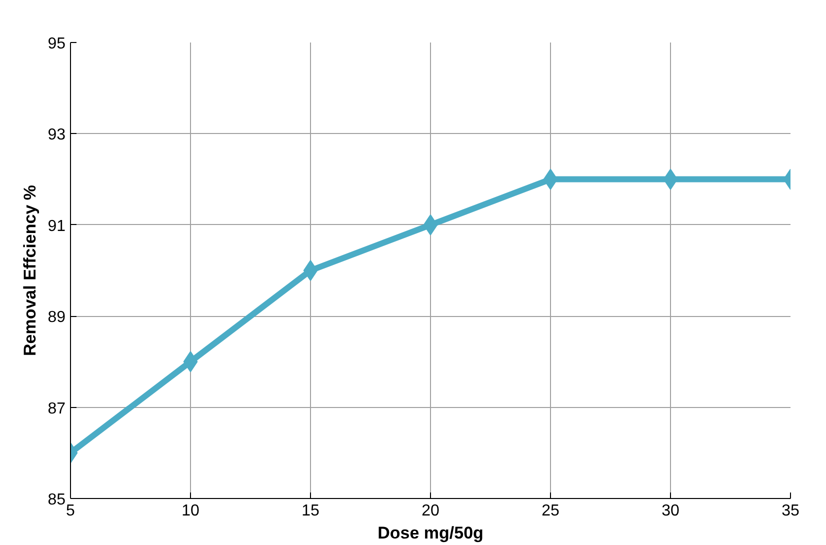  What do you see at coordinates (191, 511) in the screenshot?
I see `x-tick-label: 10` at bounding box center [191, 511].